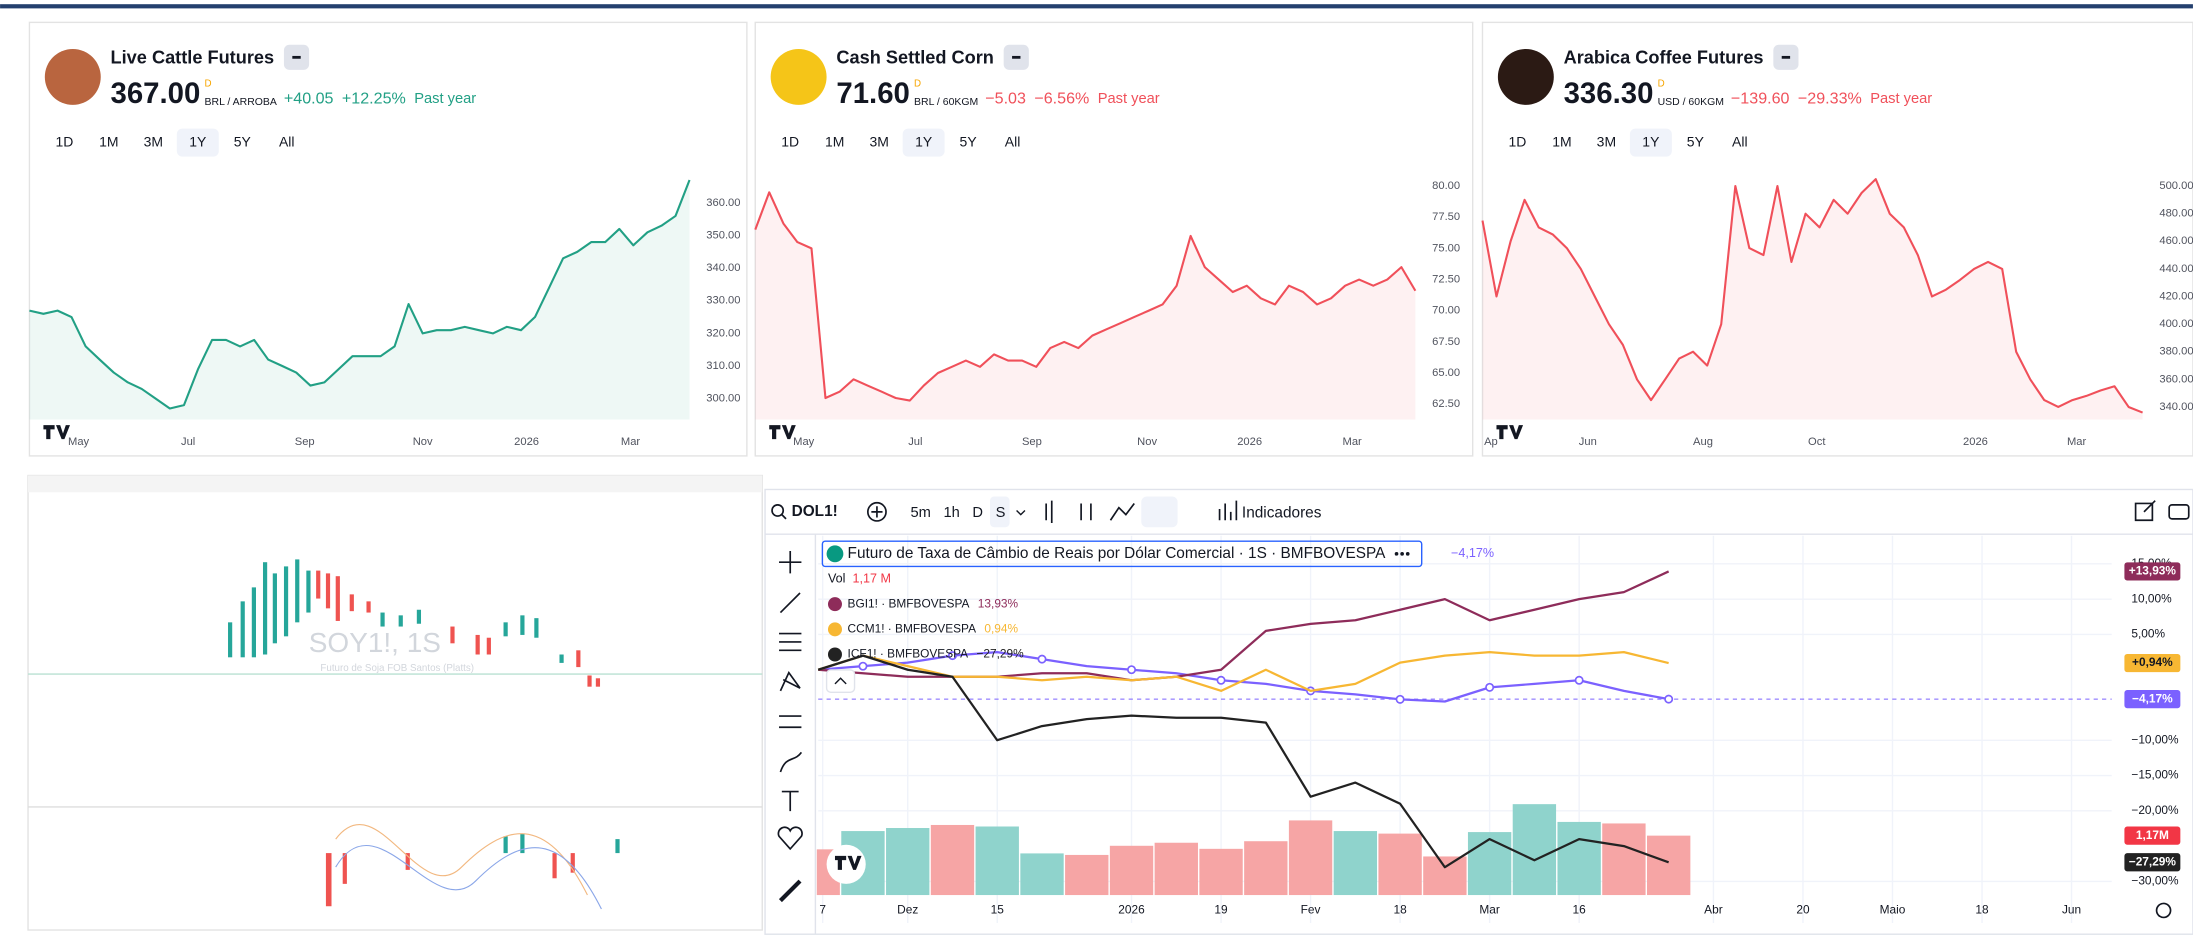 The width and height of the screenshot is (2193, 944). I want to click on legend-icon, so click(834, 629).